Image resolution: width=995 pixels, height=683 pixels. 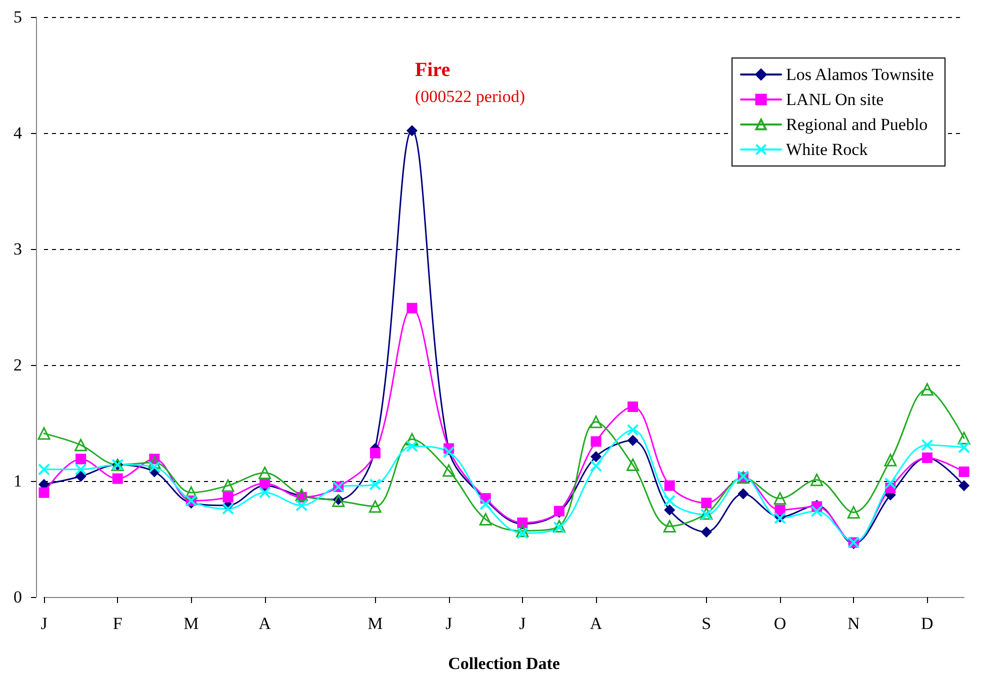 What do you see at coordinates (707, 623) in the screenshot?
I see `x-tick-label: S` at bounding box center [707, 623].